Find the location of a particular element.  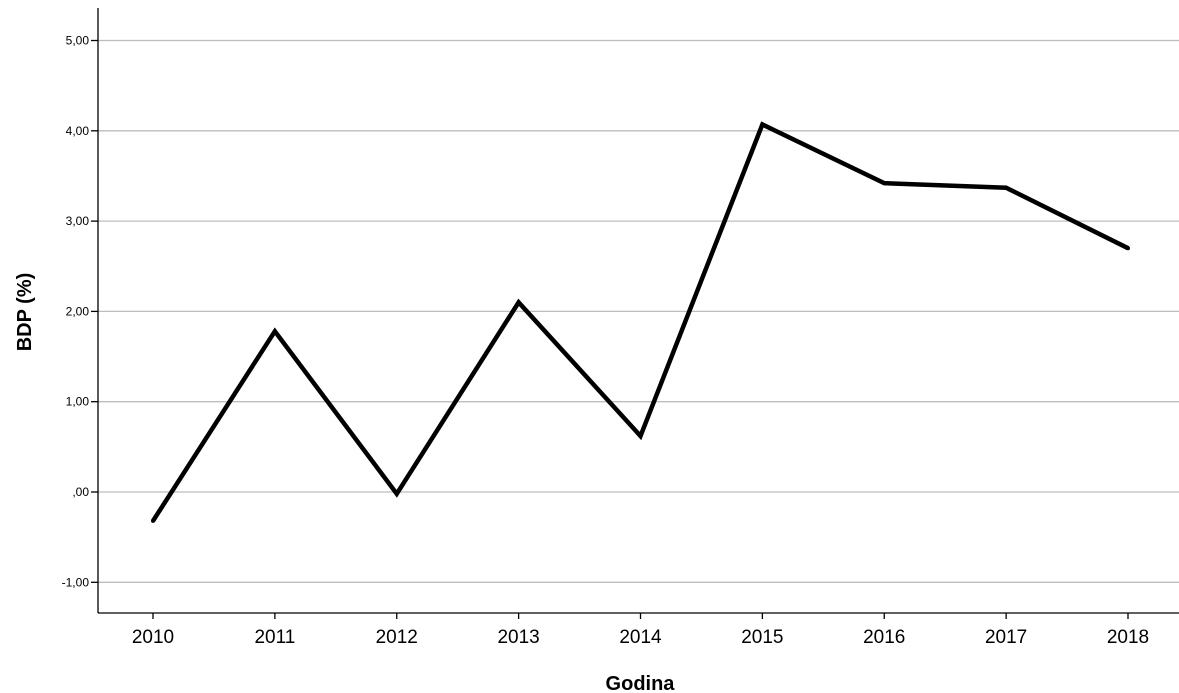

data-point-2015 is located at coordinates (762, 124).